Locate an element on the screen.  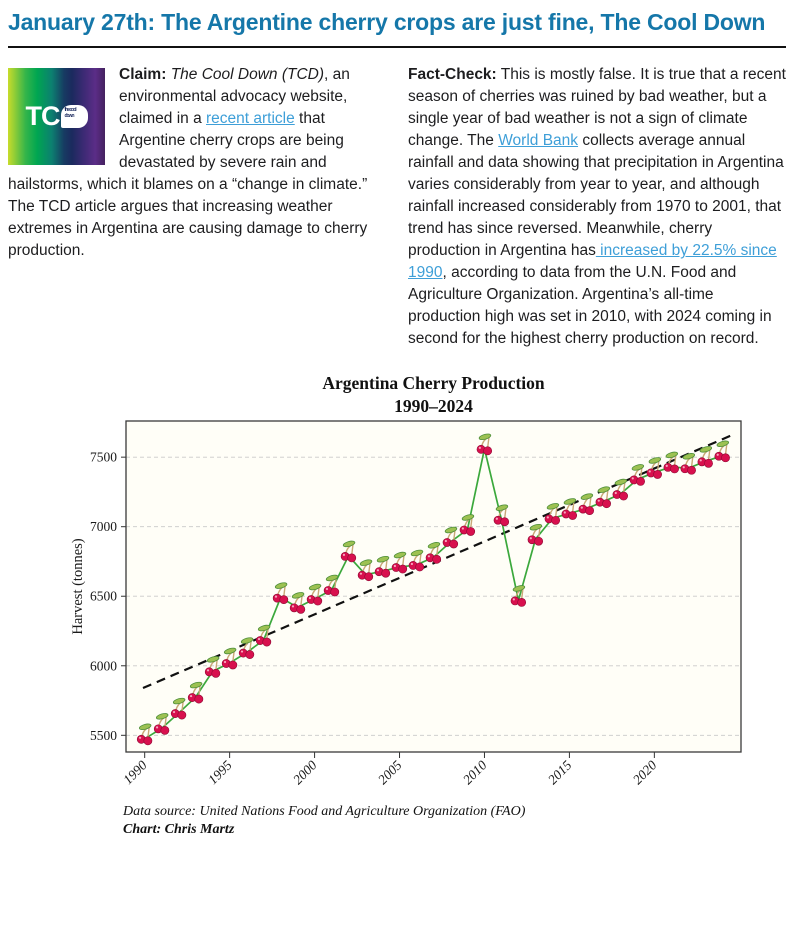
chart-title-line2: 1990–2024 is located at coordinates (433, 406).